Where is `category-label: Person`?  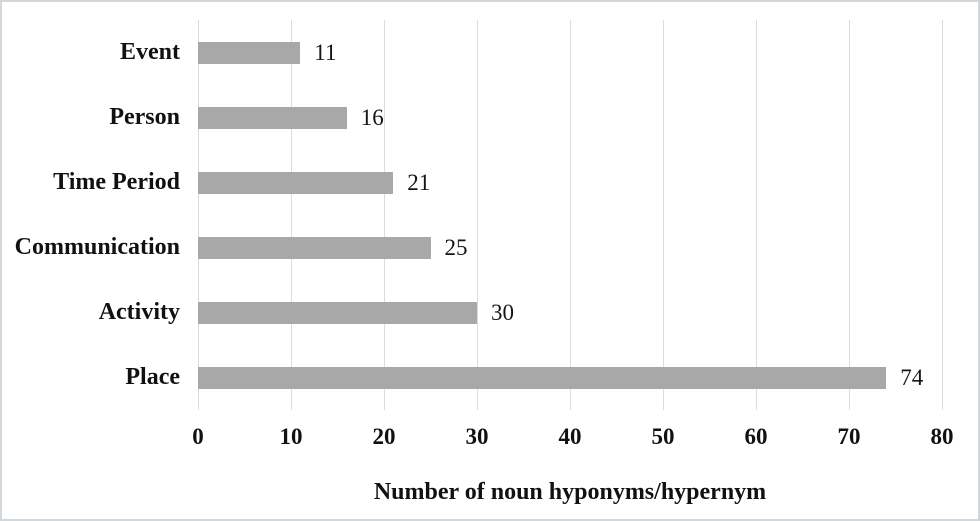
category-label: Person is located at coordinates (144, 117).